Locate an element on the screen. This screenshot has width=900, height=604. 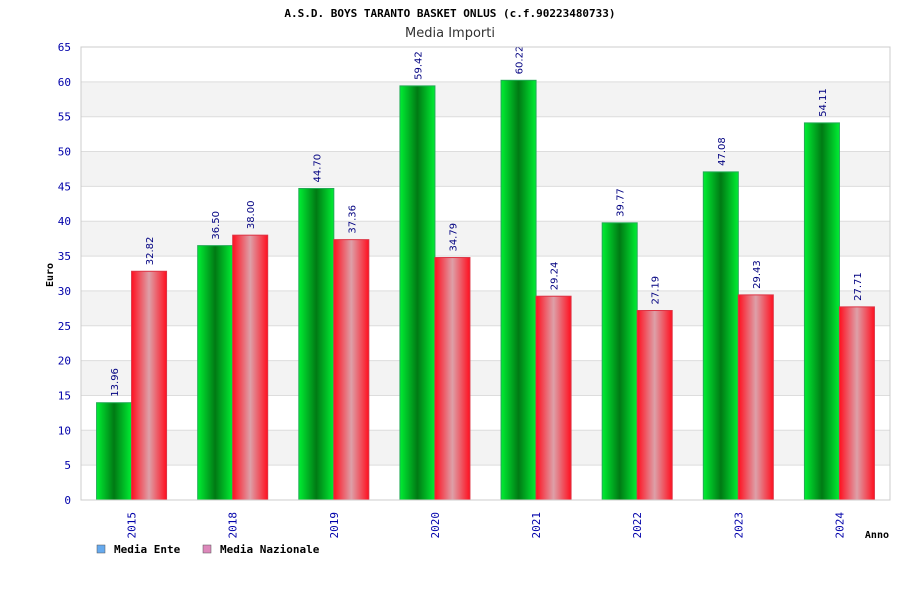
legend-label: Media Ente is located at coordinates (147, 549).